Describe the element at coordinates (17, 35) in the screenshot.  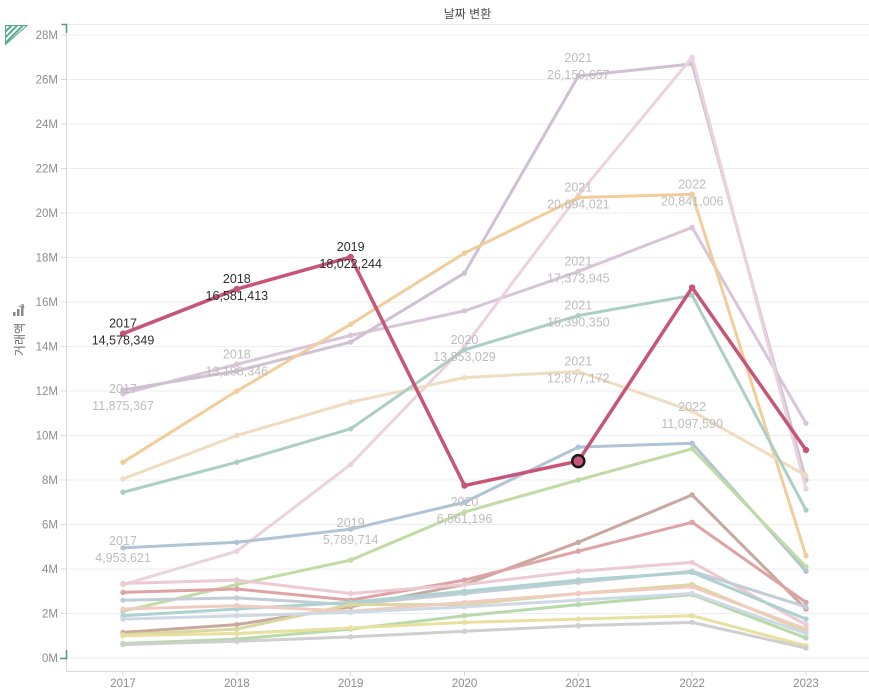
I see `hidden-data-indicator-icon` at that location.